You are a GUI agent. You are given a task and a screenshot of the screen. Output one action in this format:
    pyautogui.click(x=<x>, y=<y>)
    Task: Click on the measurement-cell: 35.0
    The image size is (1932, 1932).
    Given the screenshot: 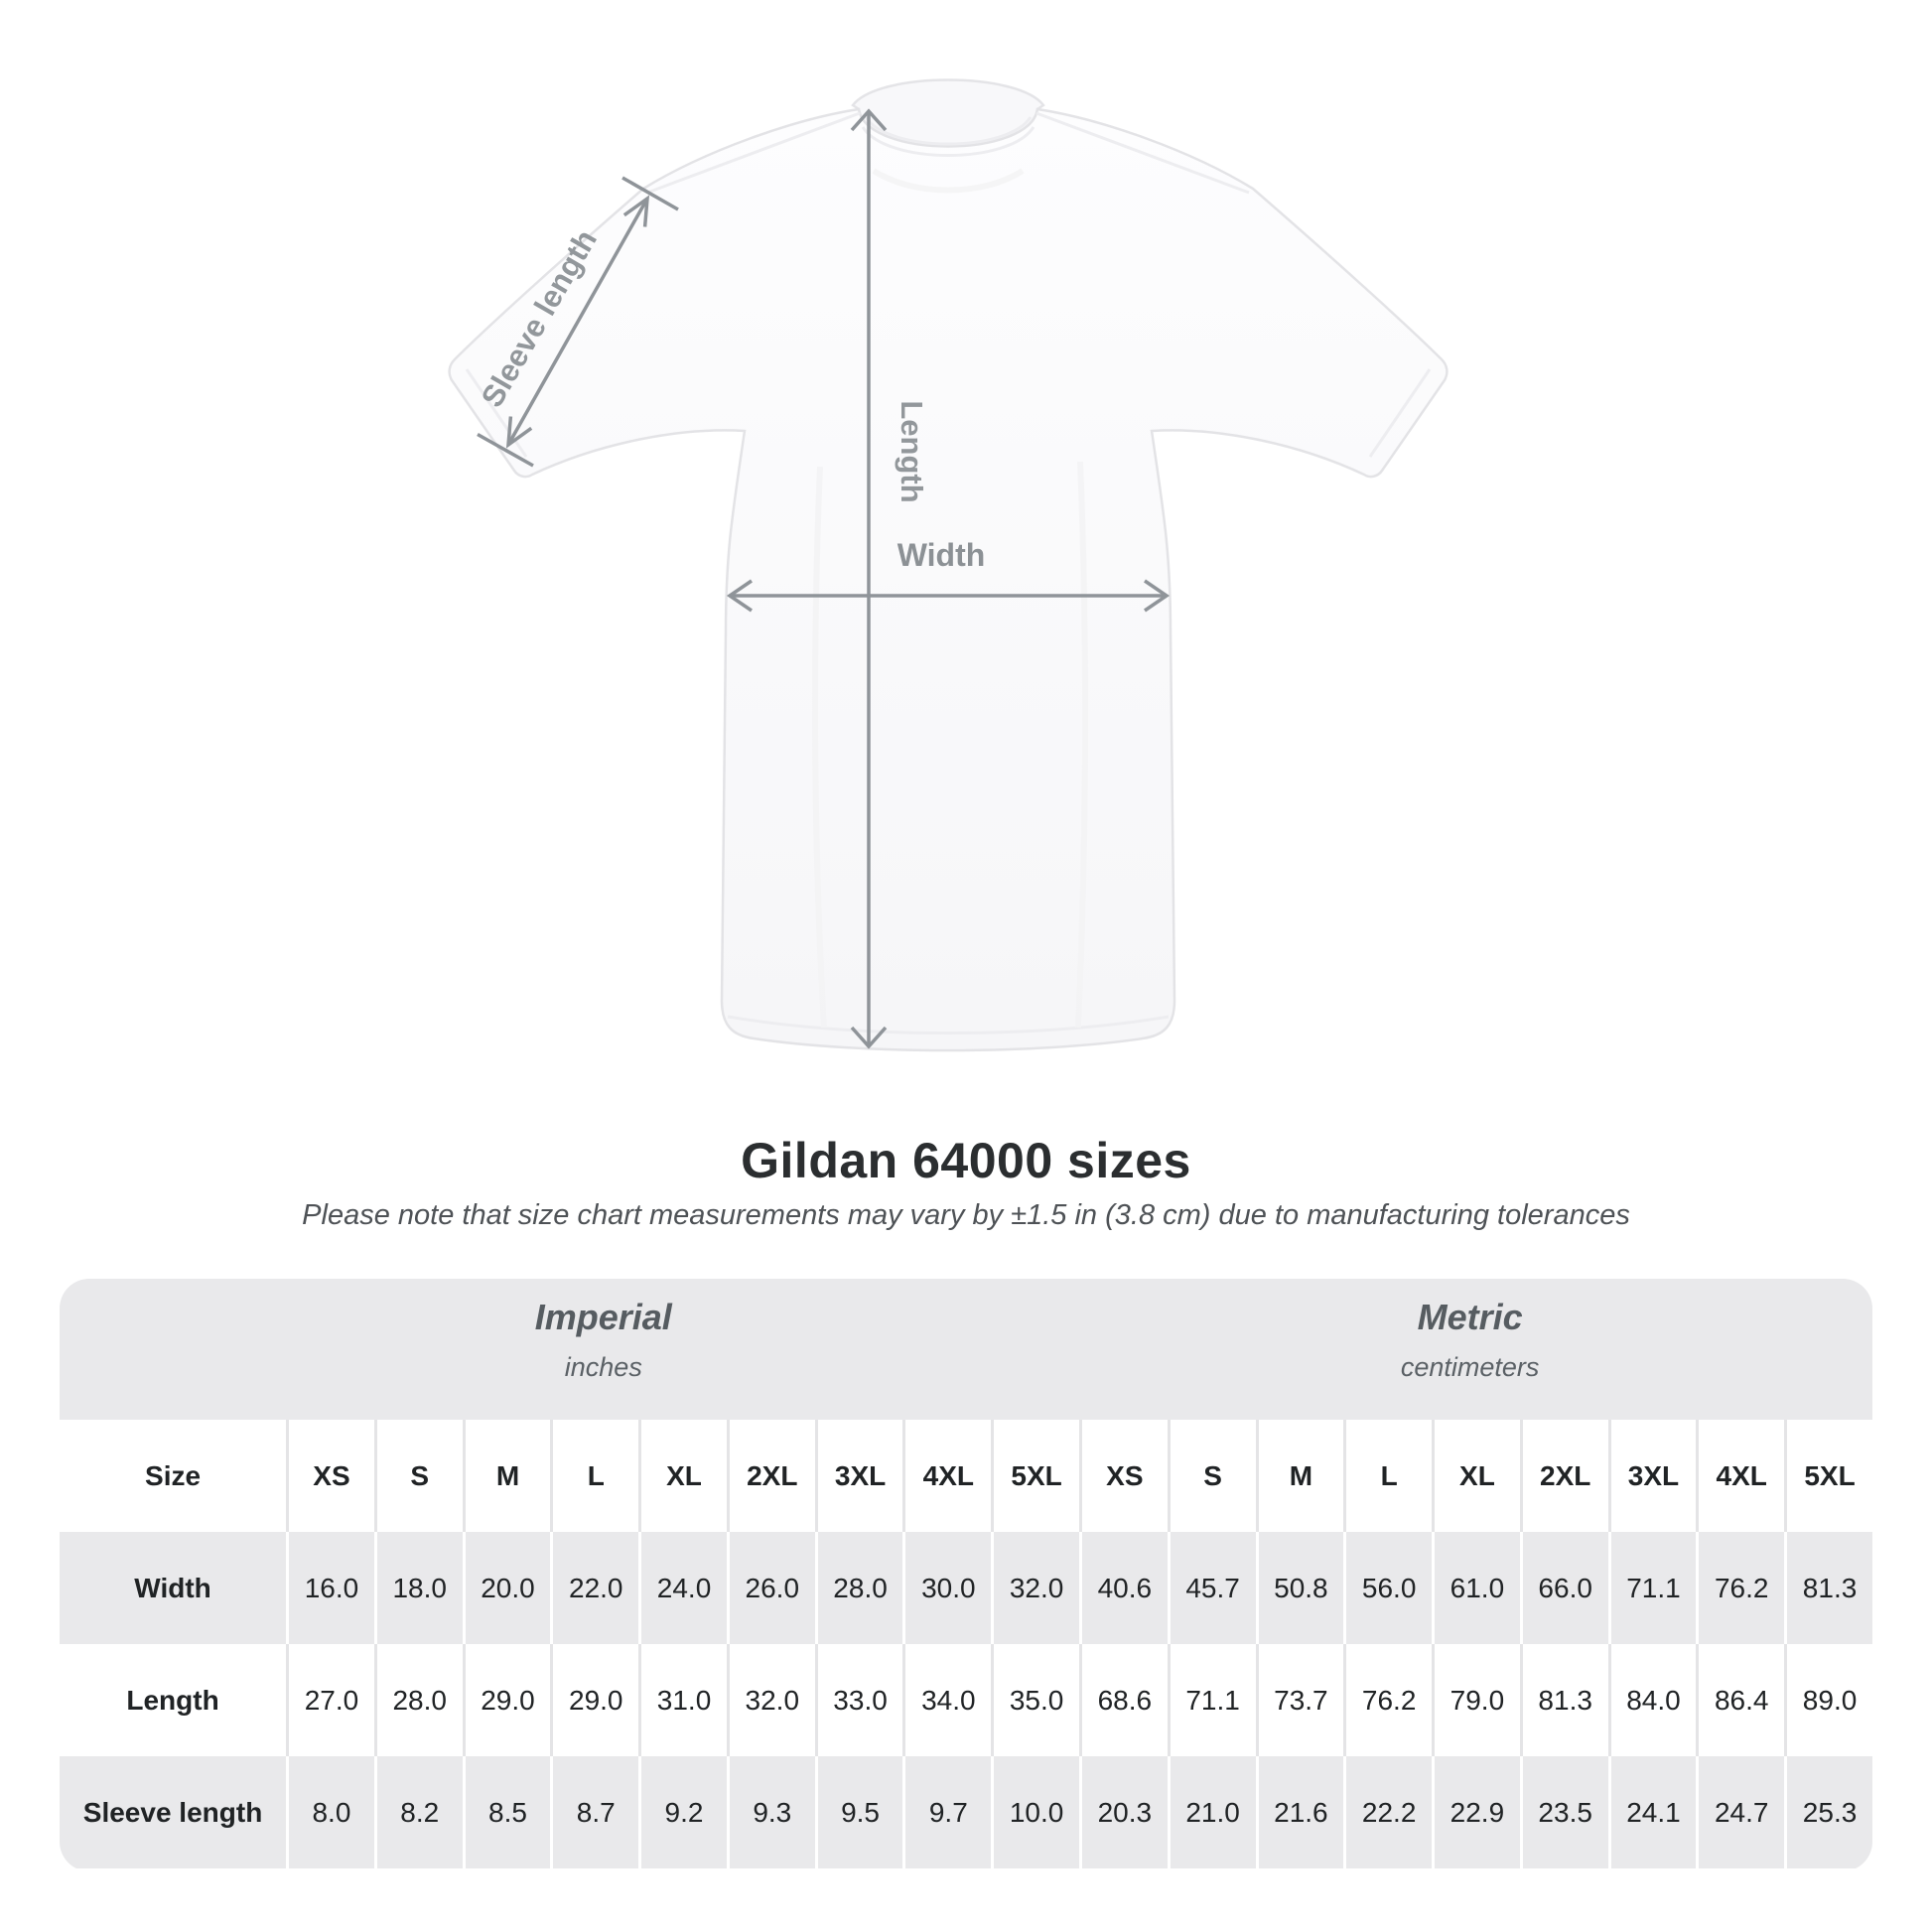 What is the action you would take?
    pyautogui.click(x=1035, y=1700)
    